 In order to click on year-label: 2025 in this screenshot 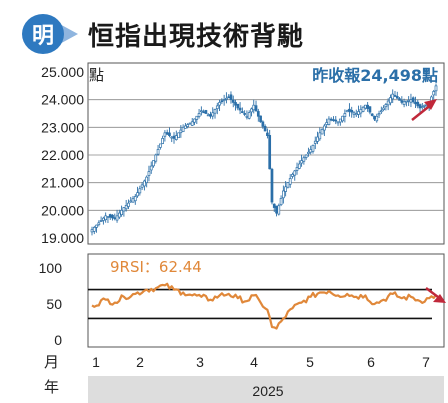, I will do `click(267, 391)`.